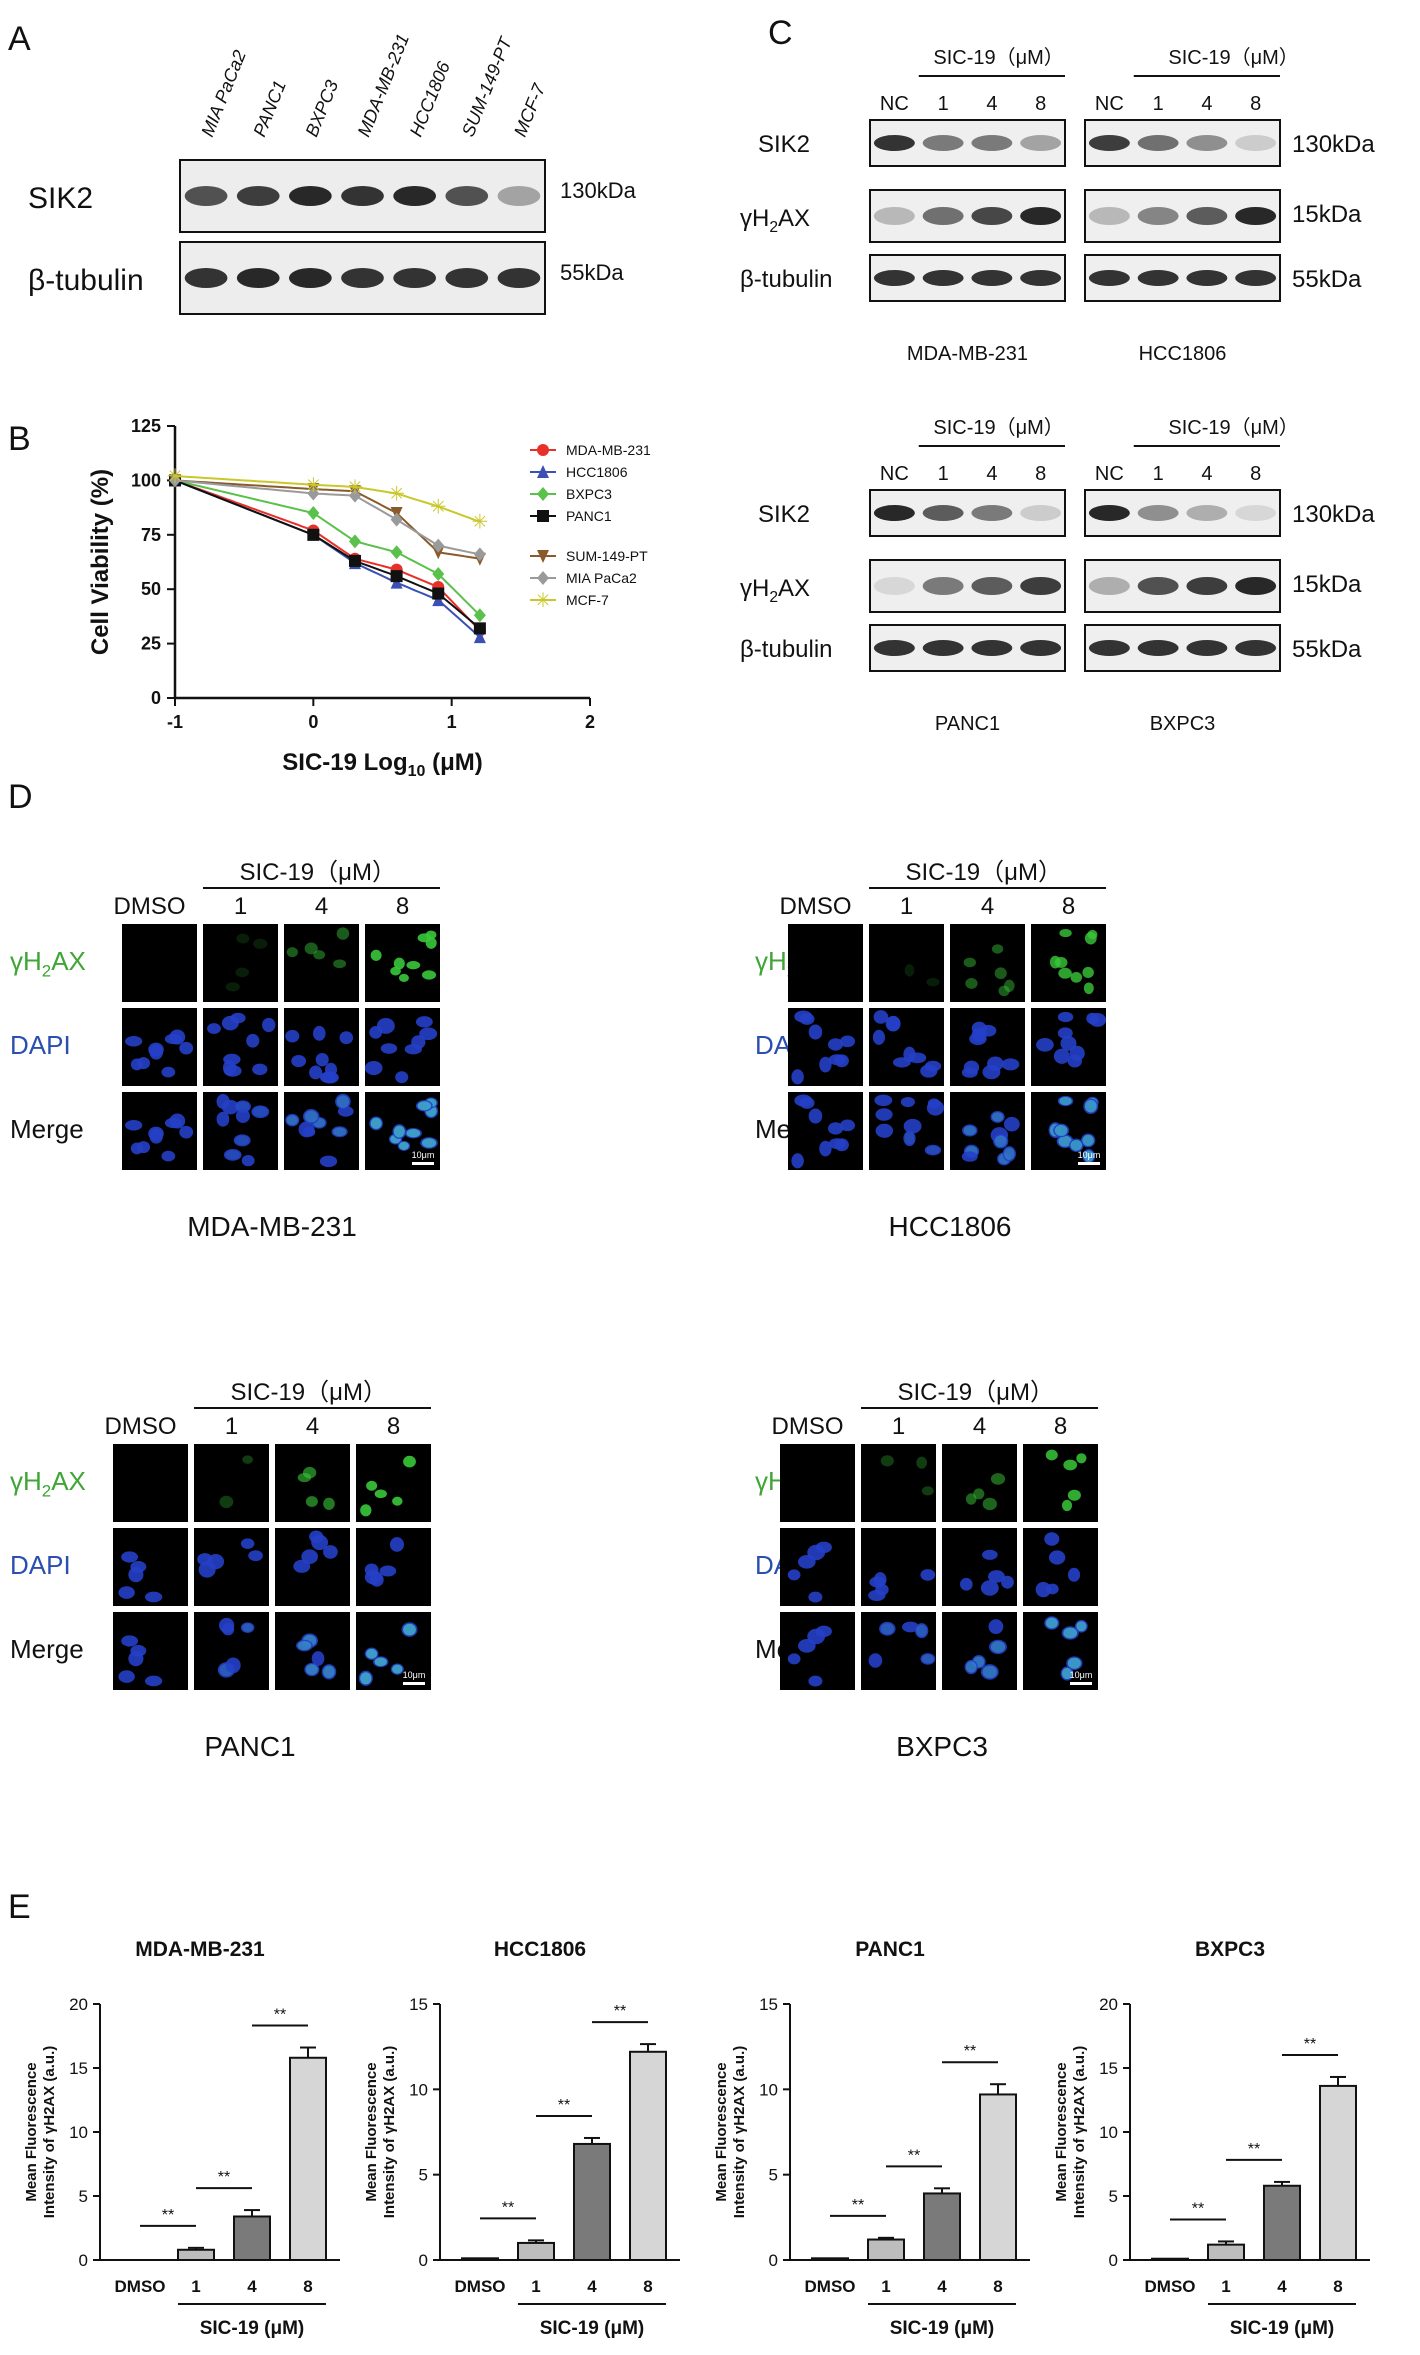  What do you see at coordinates (1060, 1426) in the screenshot?
I see `column-label: 8` at bounding box center [1060, 1426].